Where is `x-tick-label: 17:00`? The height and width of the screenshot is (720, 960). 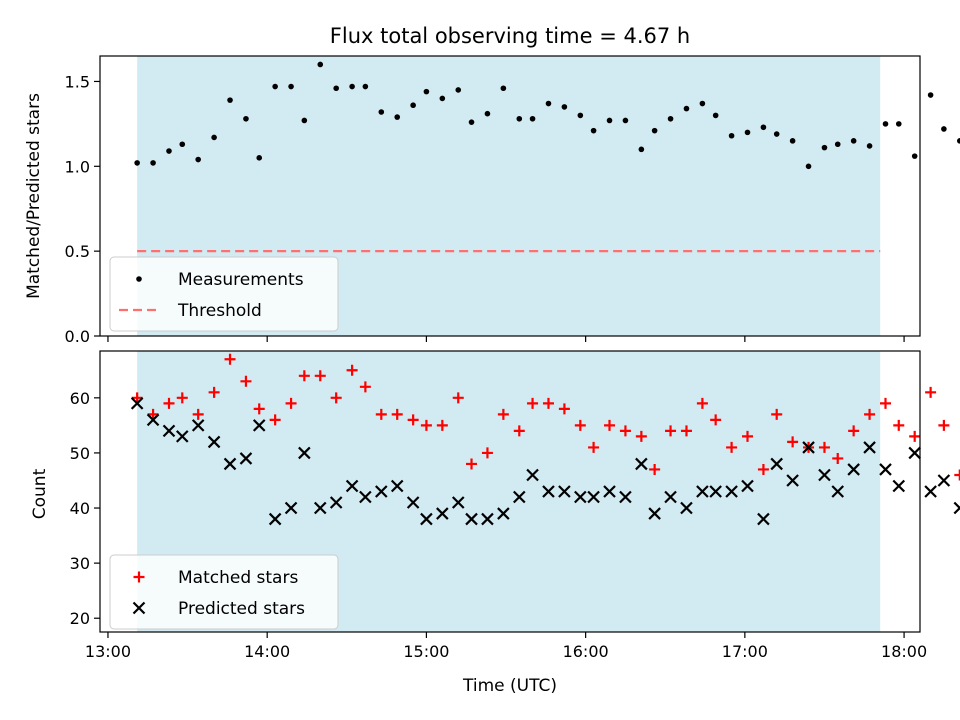 x-tick-label: 17:00 is located at coordinates (745, 651).